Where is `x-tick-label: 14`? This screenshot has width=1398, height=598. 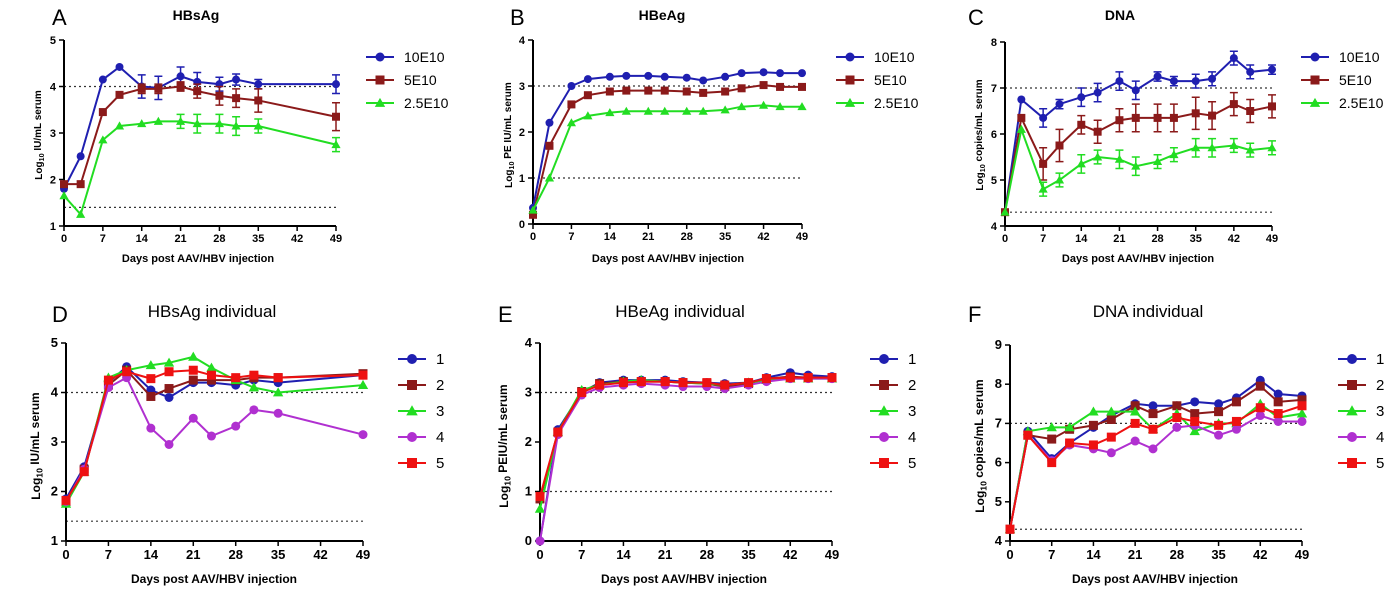 x-tick-label: 14 is located at coordinates (1093, 554).